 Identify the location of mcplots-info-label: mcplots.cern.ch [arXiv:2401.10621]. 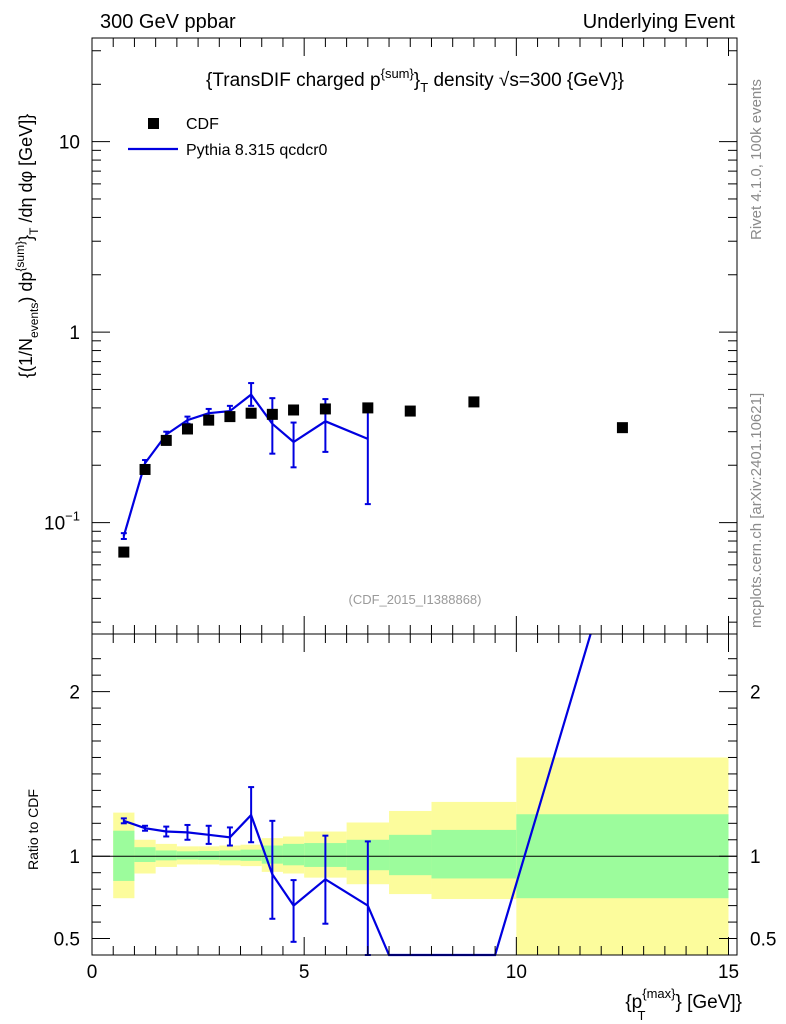
(756, 510).